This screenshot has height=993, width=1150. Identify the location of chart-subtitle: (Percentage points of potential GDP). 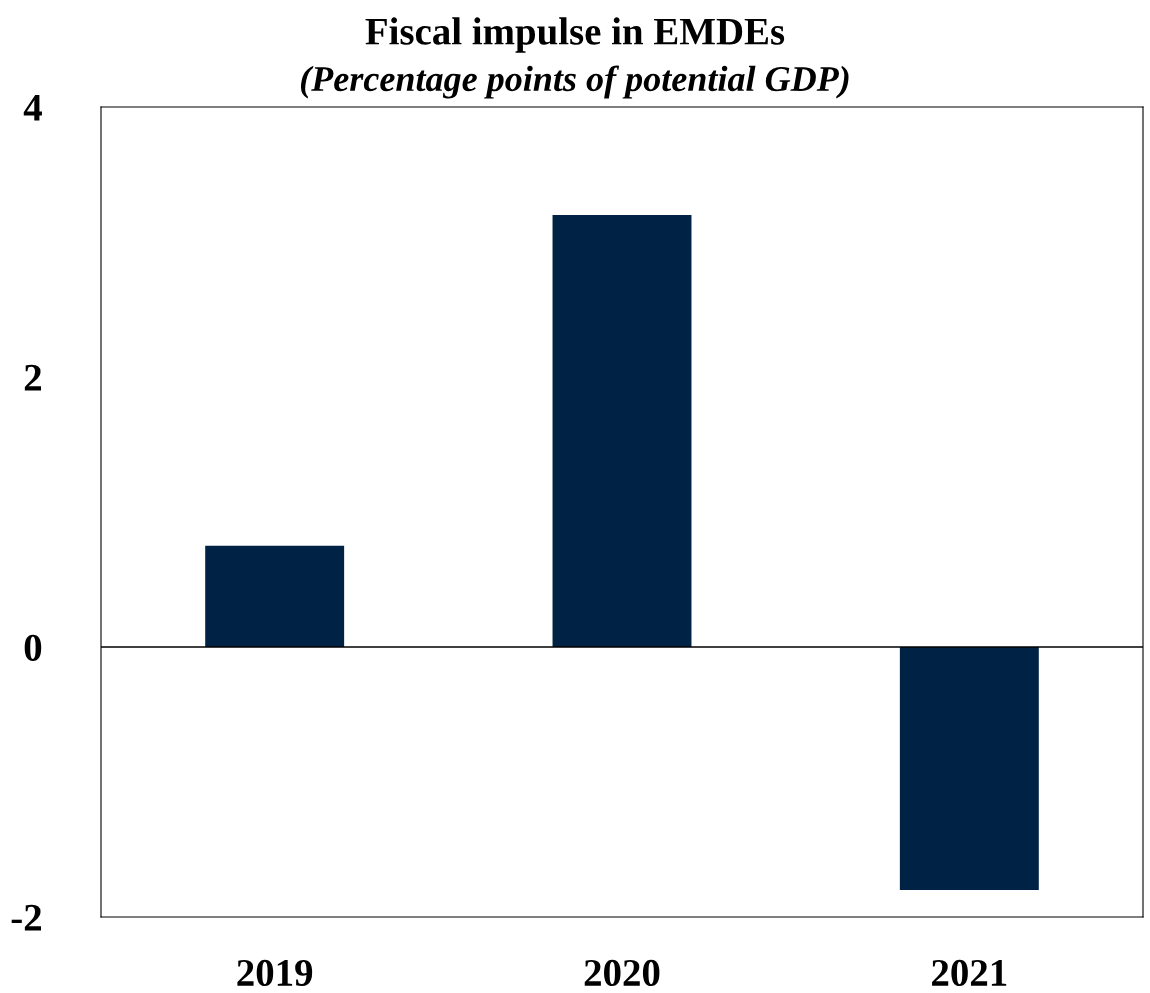
(574, 82).